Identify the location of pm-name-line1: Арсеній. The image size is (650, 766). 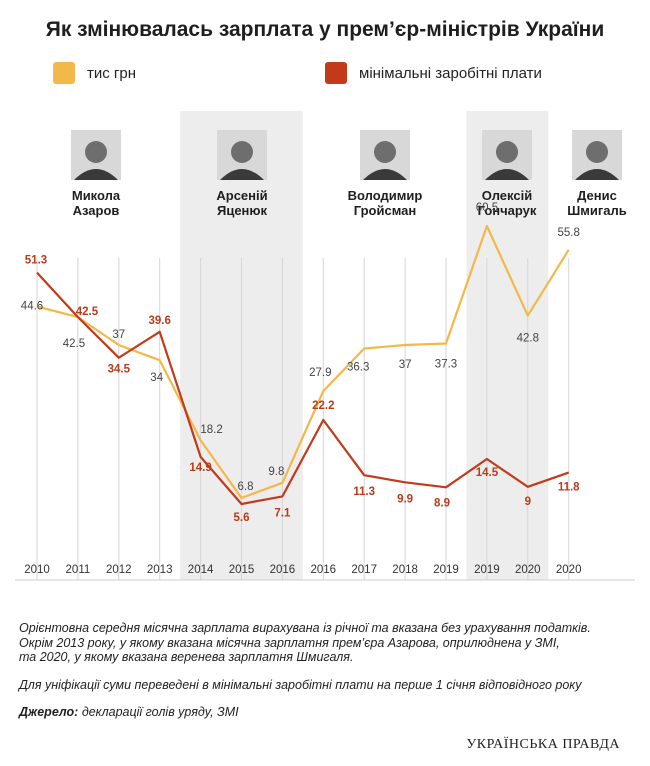
(241, 195).